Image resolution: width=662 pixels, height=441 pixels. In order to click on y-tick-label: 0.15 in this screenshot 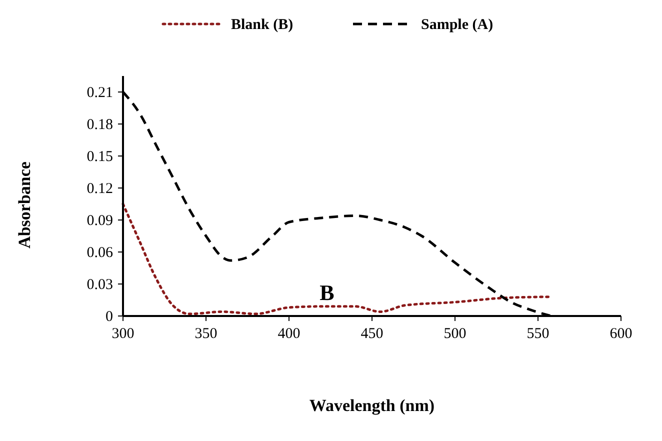, I will do `click(99, 157)`.